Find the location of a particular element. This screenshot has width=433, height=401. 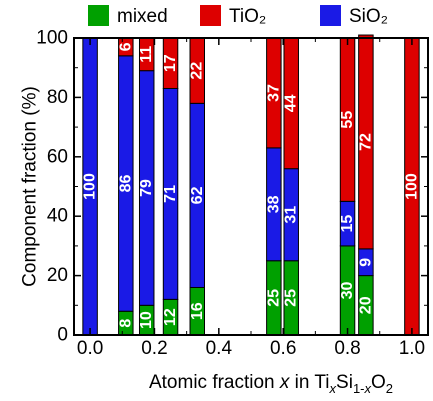

legend-label-TiO2: TiO₂ is located at coordinates (247, 16).